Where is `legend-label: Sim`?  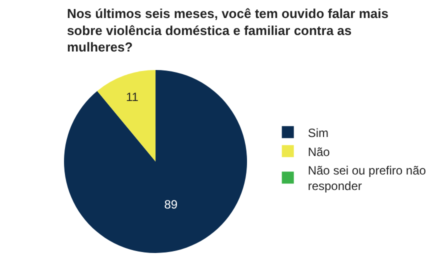
legend-label: Sim is located at coordinates (318, 133).